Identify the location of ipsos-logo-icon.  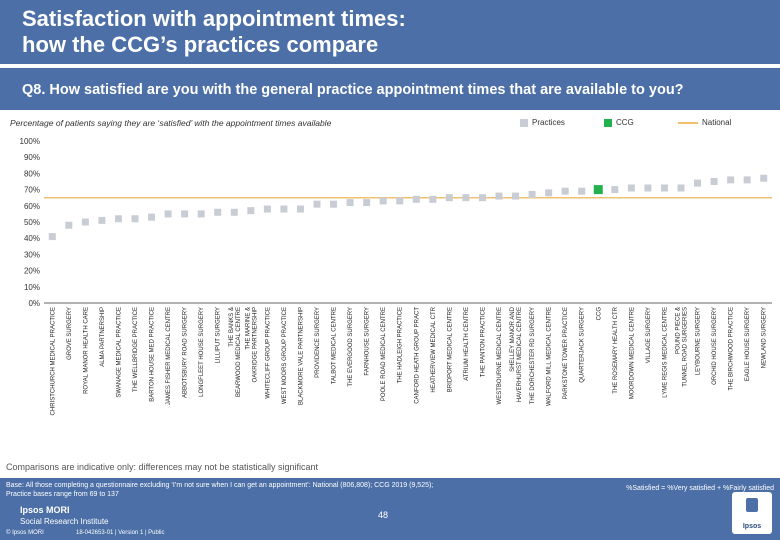
(752, 505).